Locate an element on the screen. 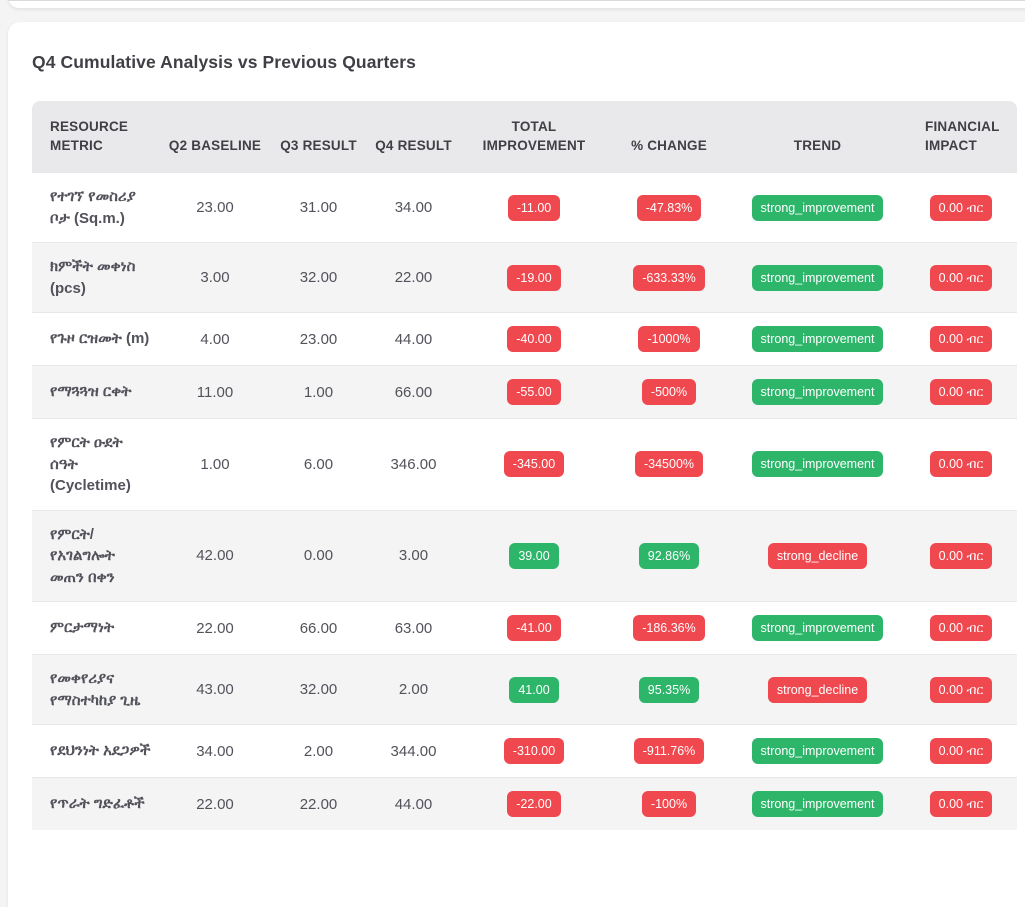  col-header-financial-impact: FINANCIAL IMPACT is located at coordinates (961, 136).